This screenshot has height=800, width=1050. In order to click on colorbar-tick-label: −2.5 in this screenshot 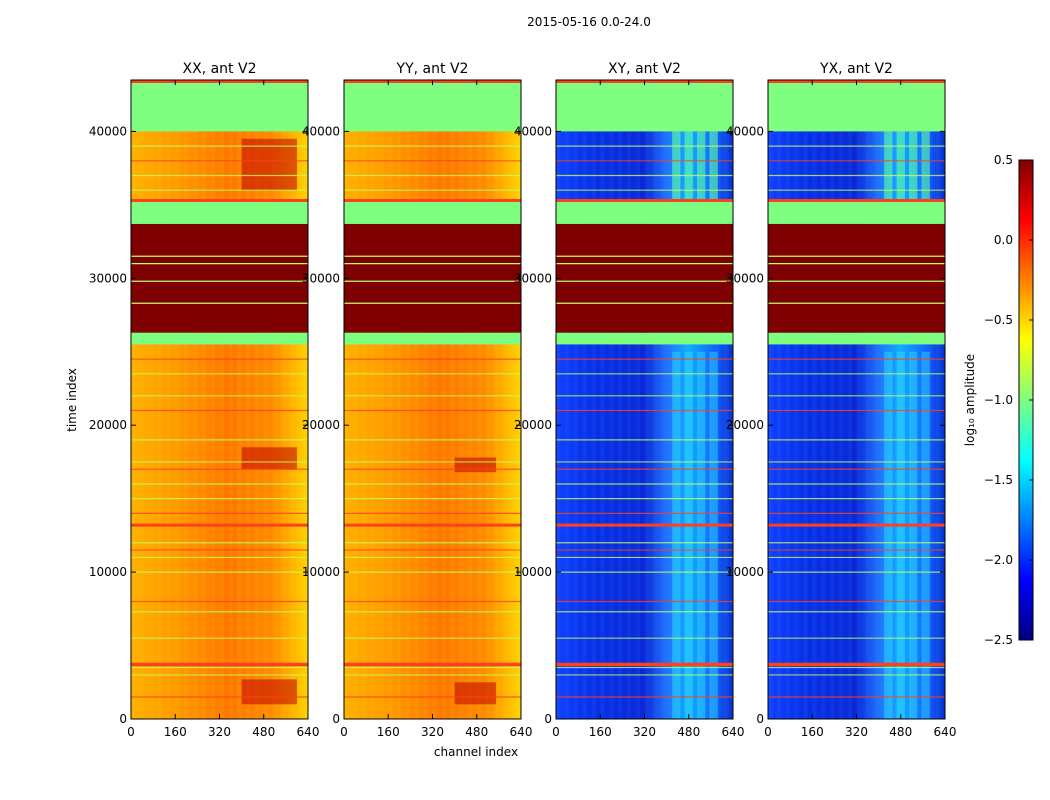, I will do `click(998, 640)`.